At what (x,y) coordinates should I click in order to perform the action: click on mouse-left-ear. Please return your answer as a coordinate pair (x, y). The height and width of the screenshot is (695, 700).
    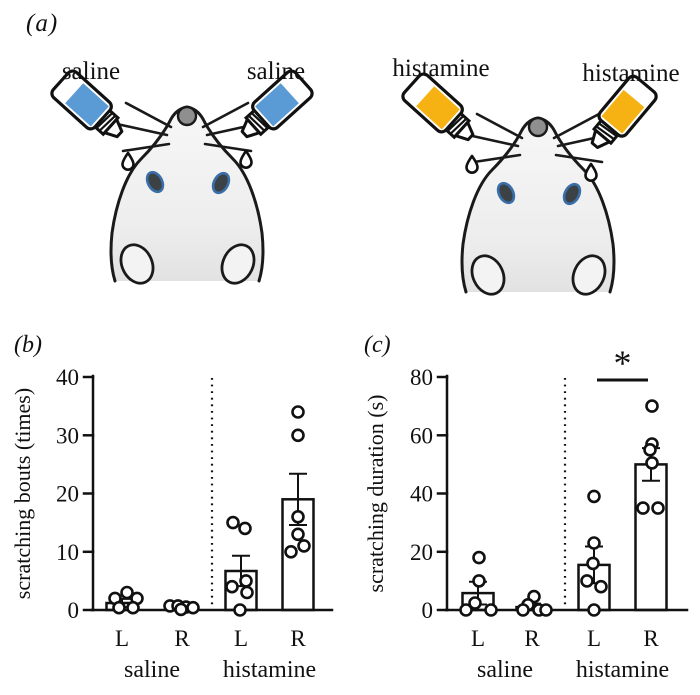
    Looking at the image, I should click on (506, 193).